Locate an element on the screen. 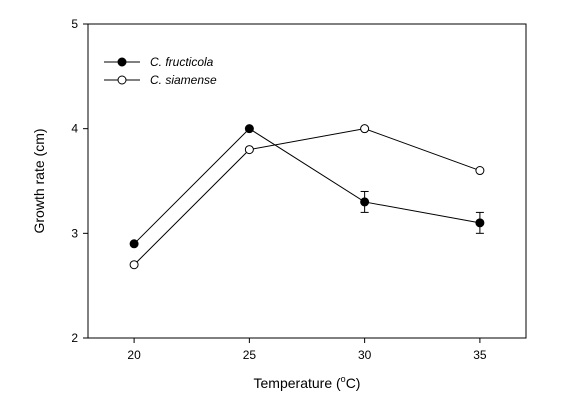 Image resolution: width=564 pixels, height=402 pixels. x-tick-label: 25 is located at coordinates (250, 355).